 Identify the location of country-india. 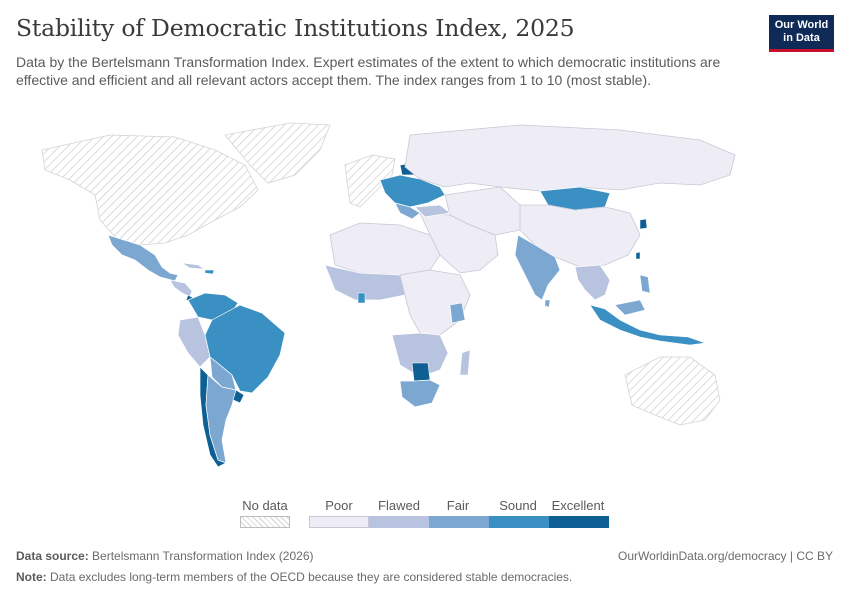
(537, 267).